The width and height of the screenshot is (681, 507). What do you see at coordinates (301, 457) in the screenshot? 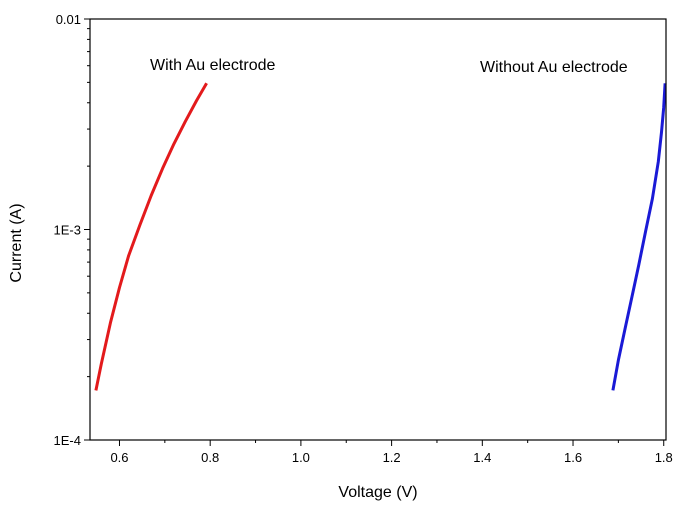
I see `x-tick-label: 1.0` at bounding box center [301, 457].